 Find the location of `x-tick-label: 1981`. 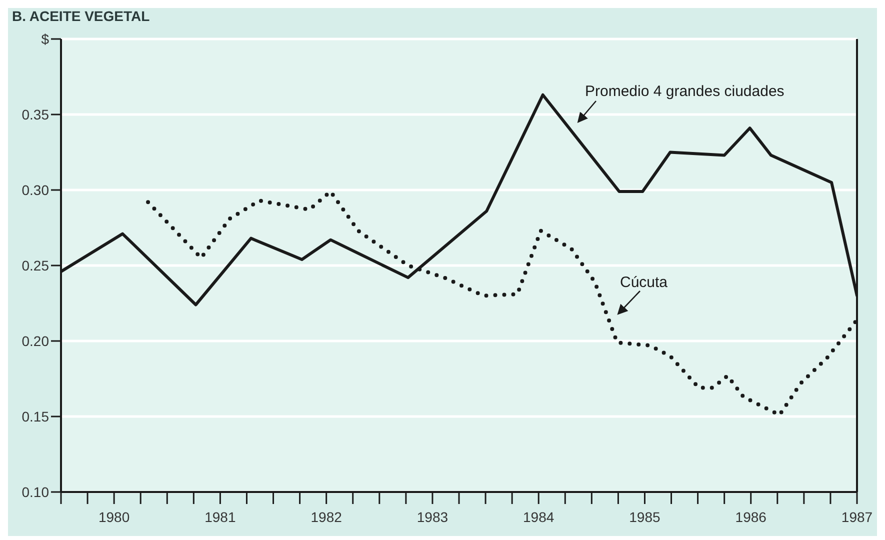

x-tick-label: 1981 is located at coordinates (220, 516).